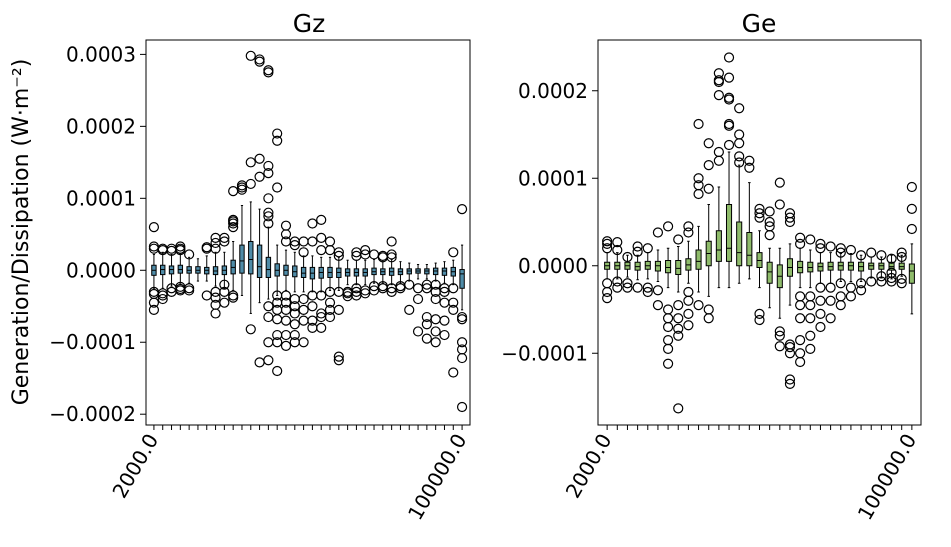 This screenshot has height=547, width=951. Describe the element at coordinates (101, 126) in the screenshot. I see `y-tick-label: 0.0002` at that location.